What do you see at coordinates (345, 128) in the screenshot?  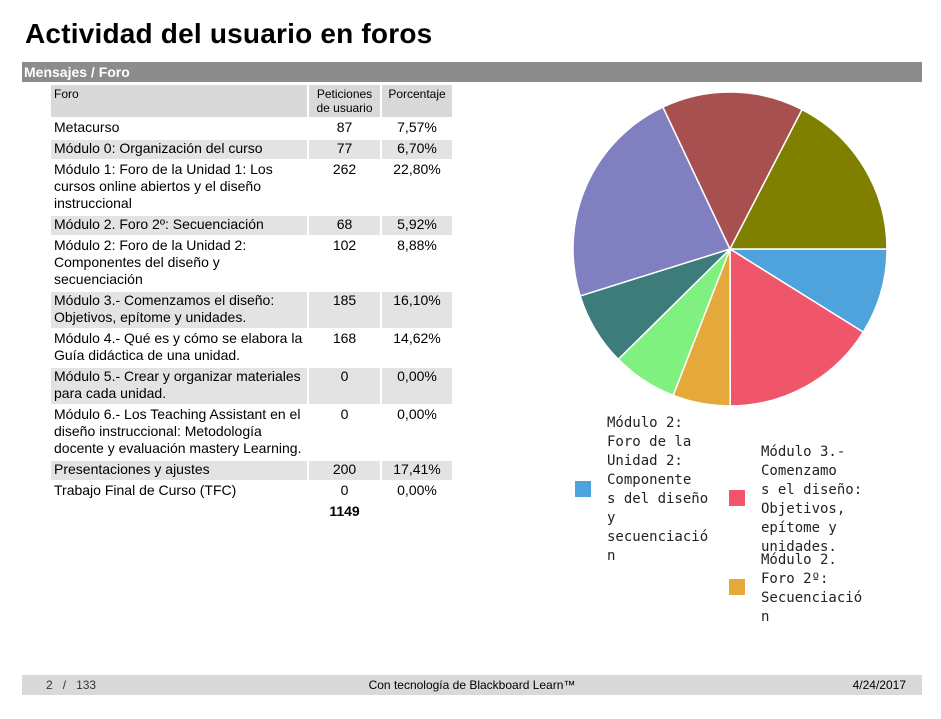 I see `requests-cell: 87` at bounding box center [345, 128].